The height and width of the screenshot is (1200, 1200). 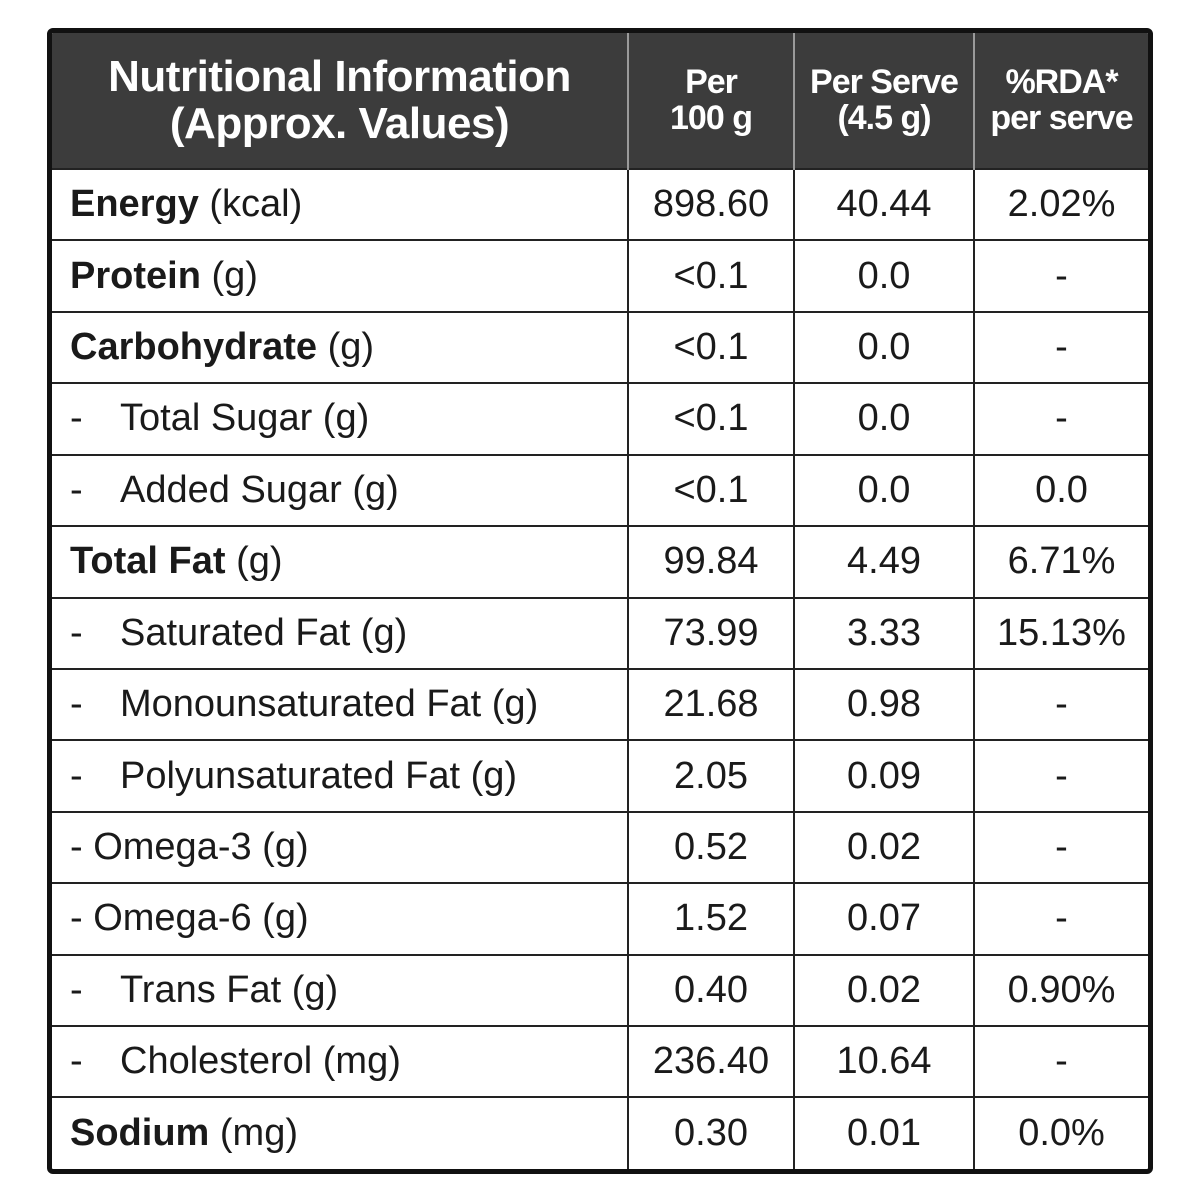 I want to click on table-row: Protein (g) <0.1 0.0 -, so click(x=600, y=275).